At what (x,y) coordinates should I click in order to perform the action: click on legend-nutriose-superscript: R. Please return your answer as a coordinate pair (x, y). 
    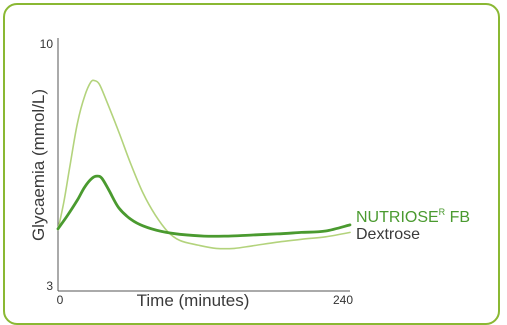
    Looking at the image, I should click on (442, 212).